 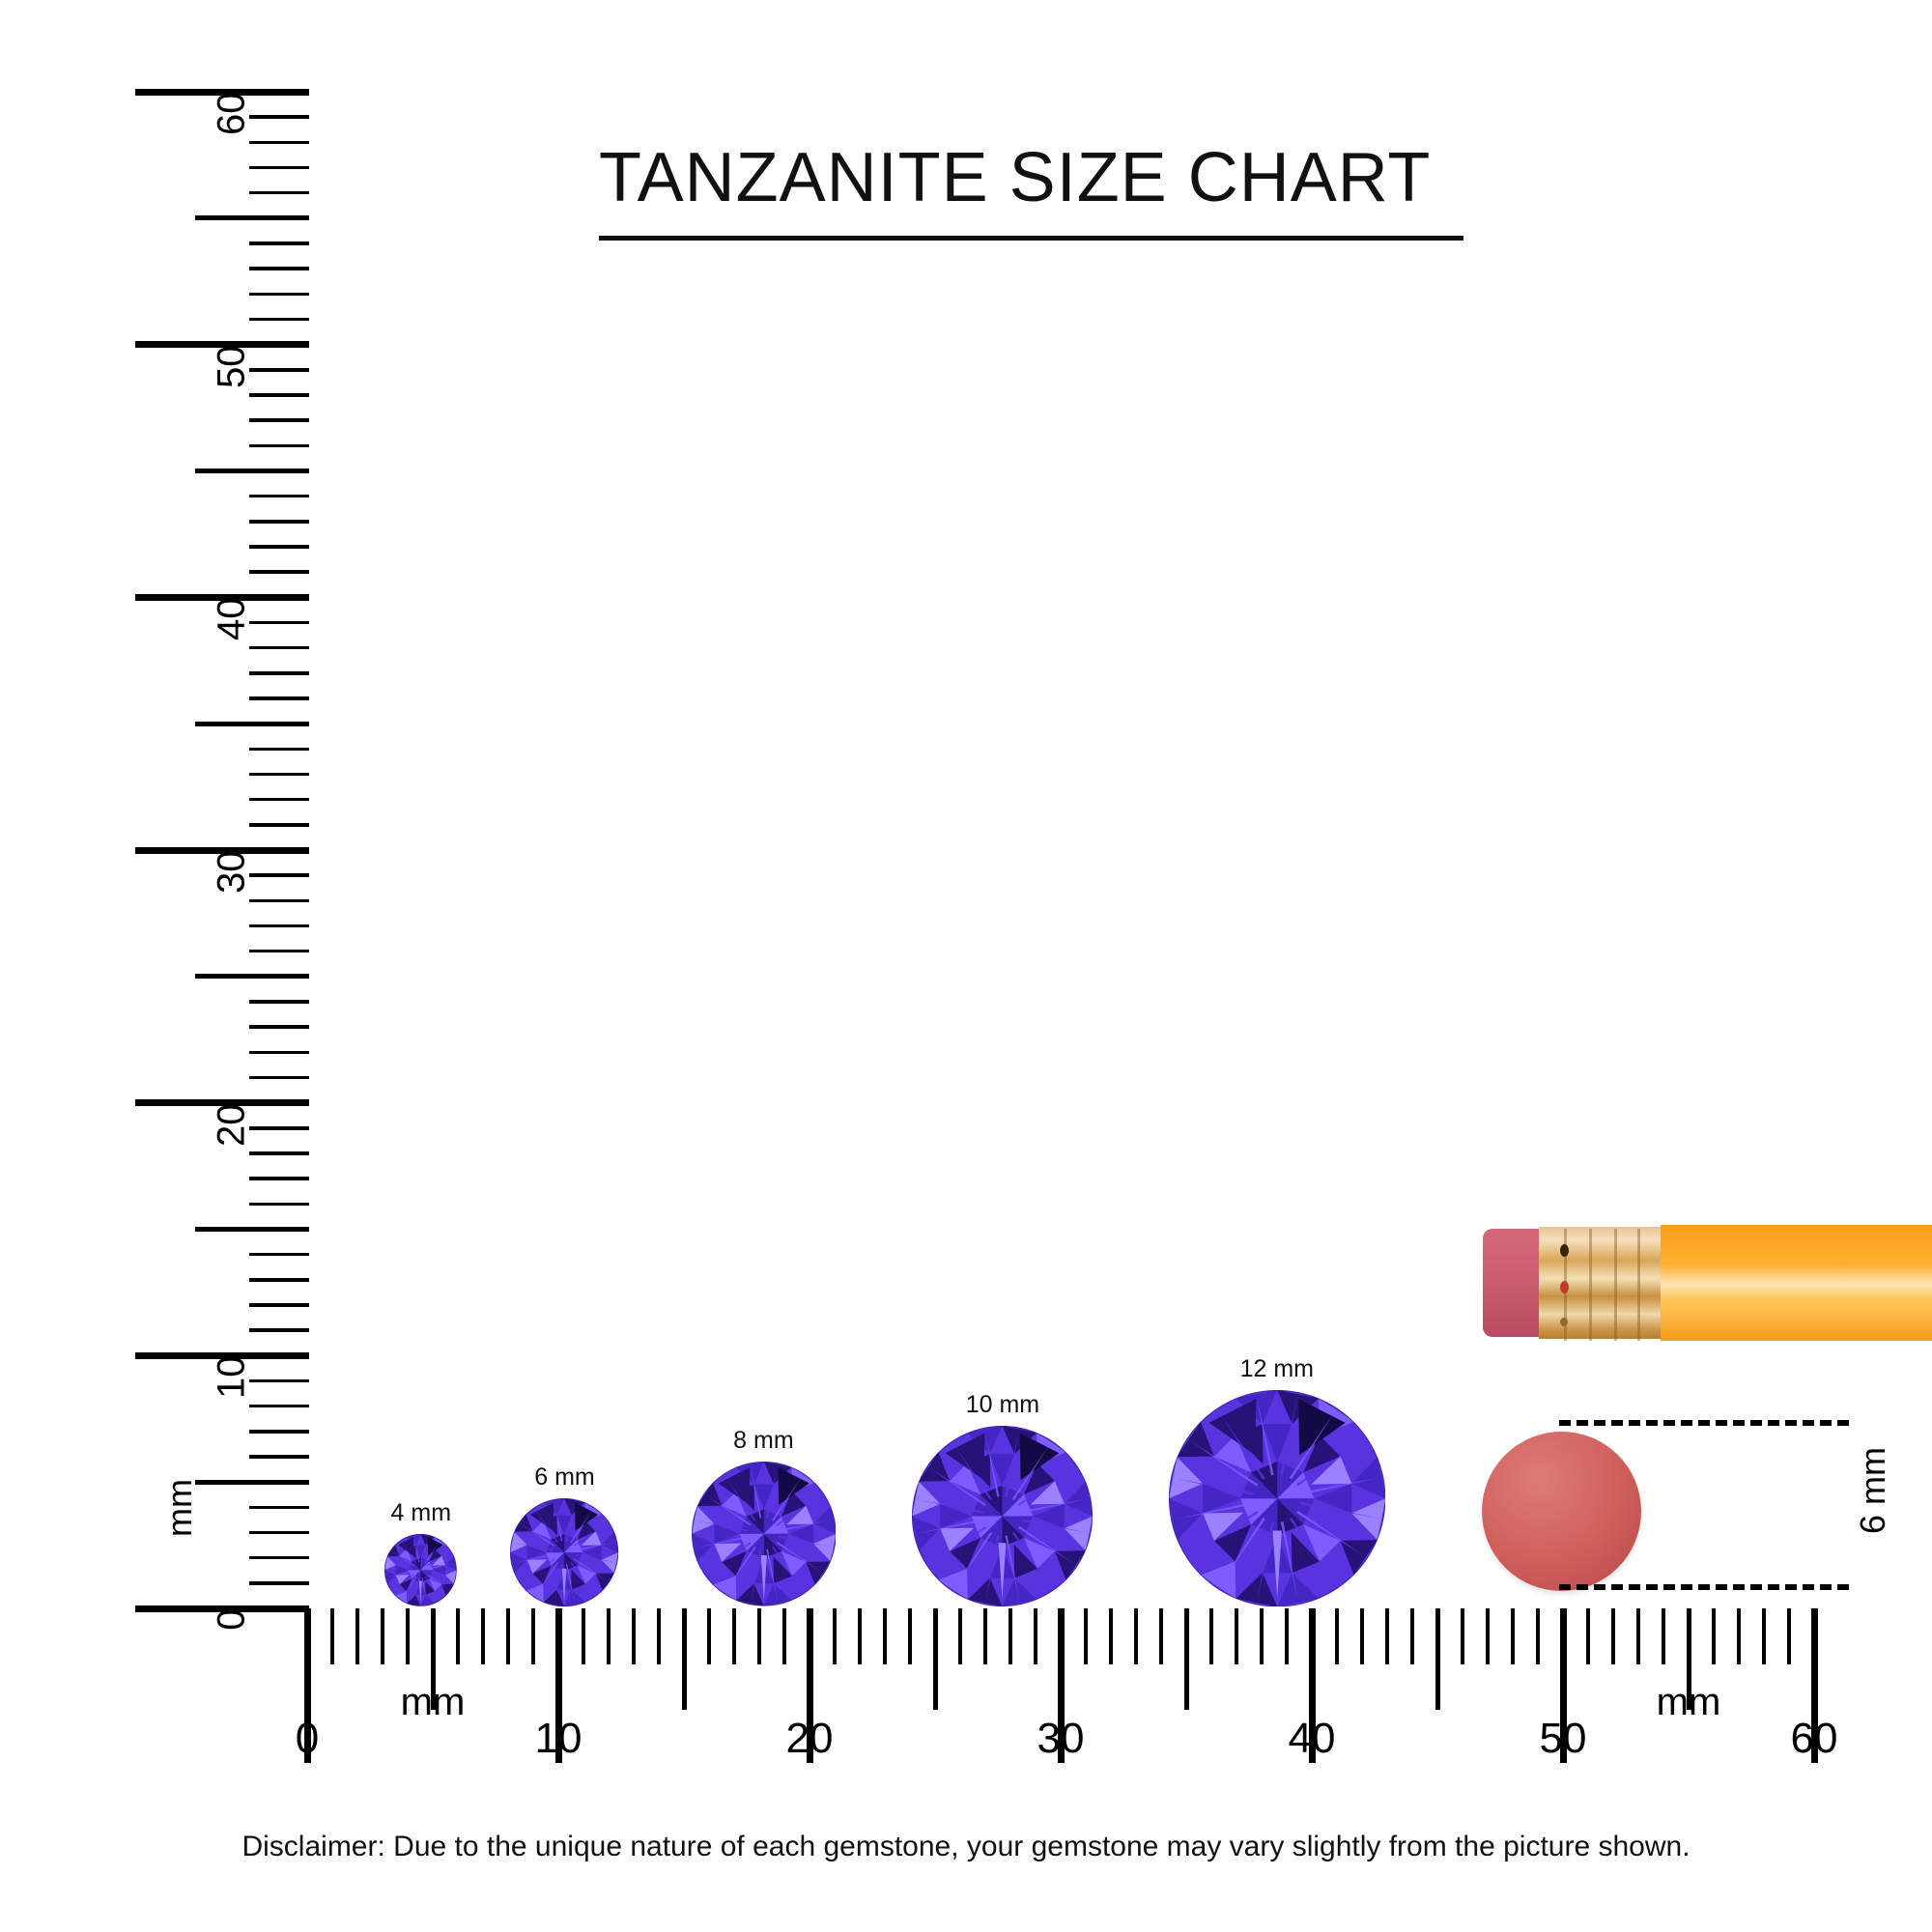 What do you see at coordinates (222, 597) in the screenshot?
I see `vertical-ruler-tick-40mm` at bounding box center [222, 597].